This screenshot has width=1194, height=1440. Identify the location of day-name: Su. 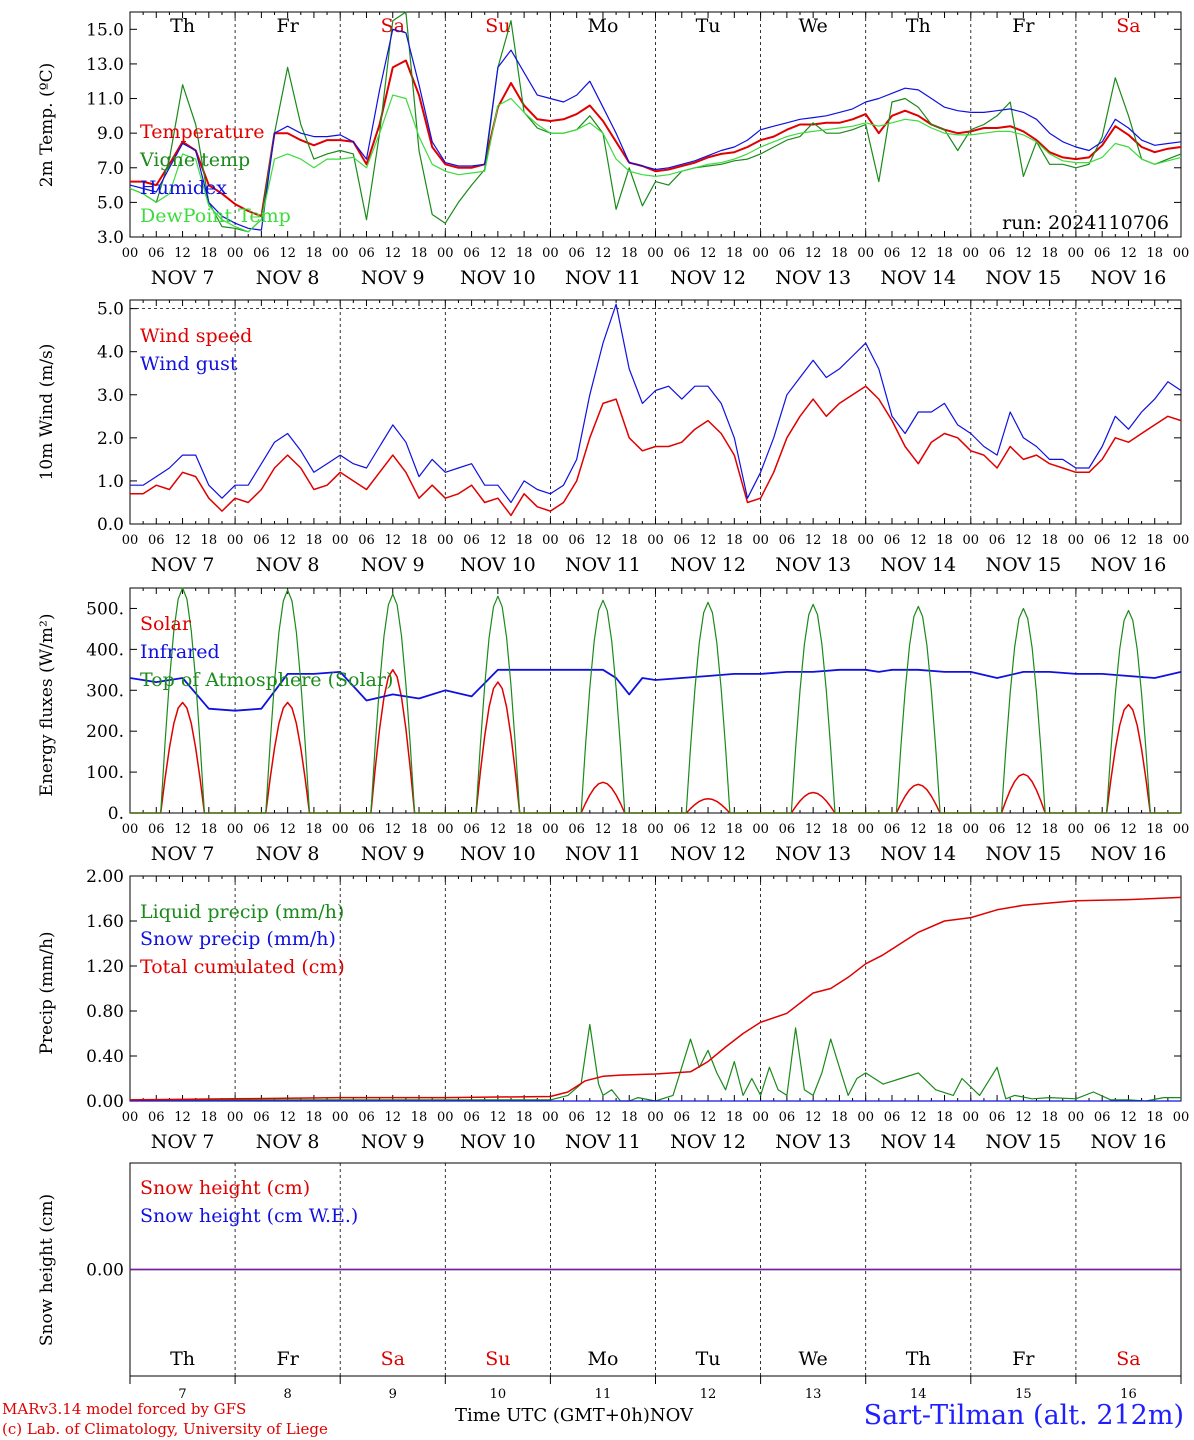
(497, 26).